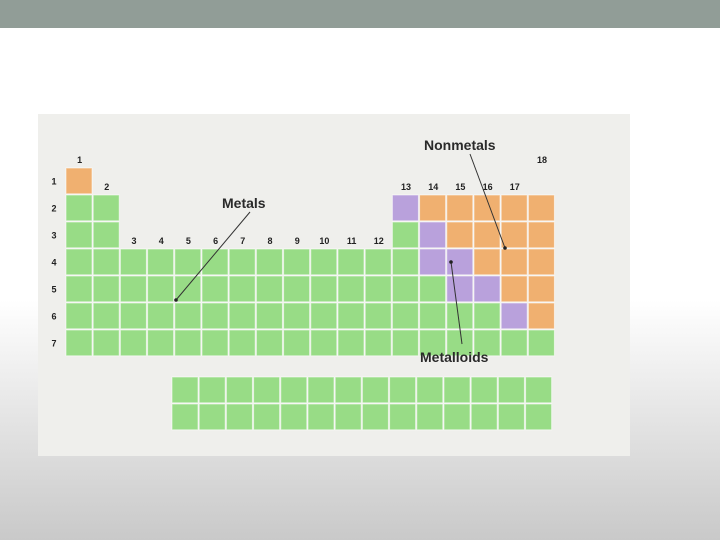 This screenshot has height=540, width=720. What do you see at coordinates (188, 241) in the screenshot?
I see `group-number: 5` at bounding box center [188, 241].